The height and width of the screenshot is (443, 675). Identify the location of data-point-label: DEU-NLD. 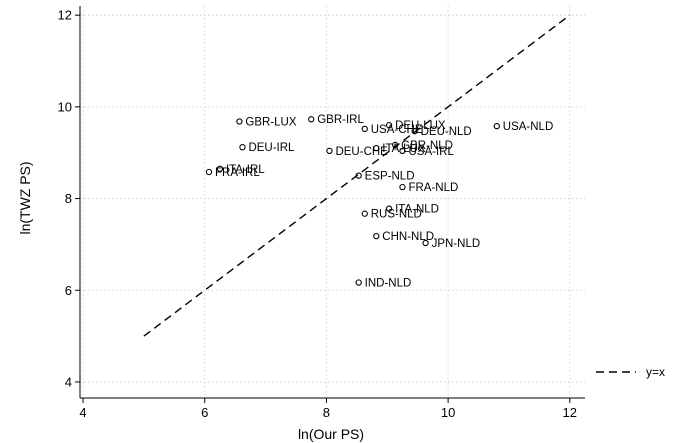
(446, 132).